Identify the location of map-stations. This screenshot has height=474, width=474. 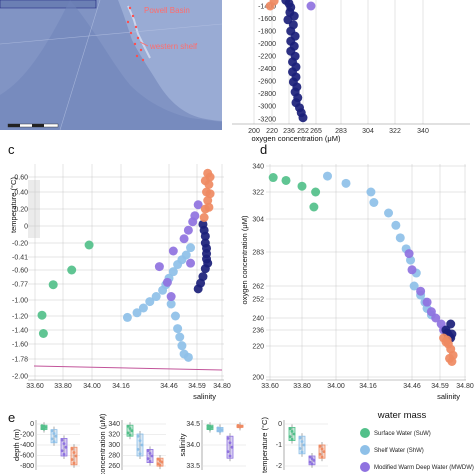
(135, 34).